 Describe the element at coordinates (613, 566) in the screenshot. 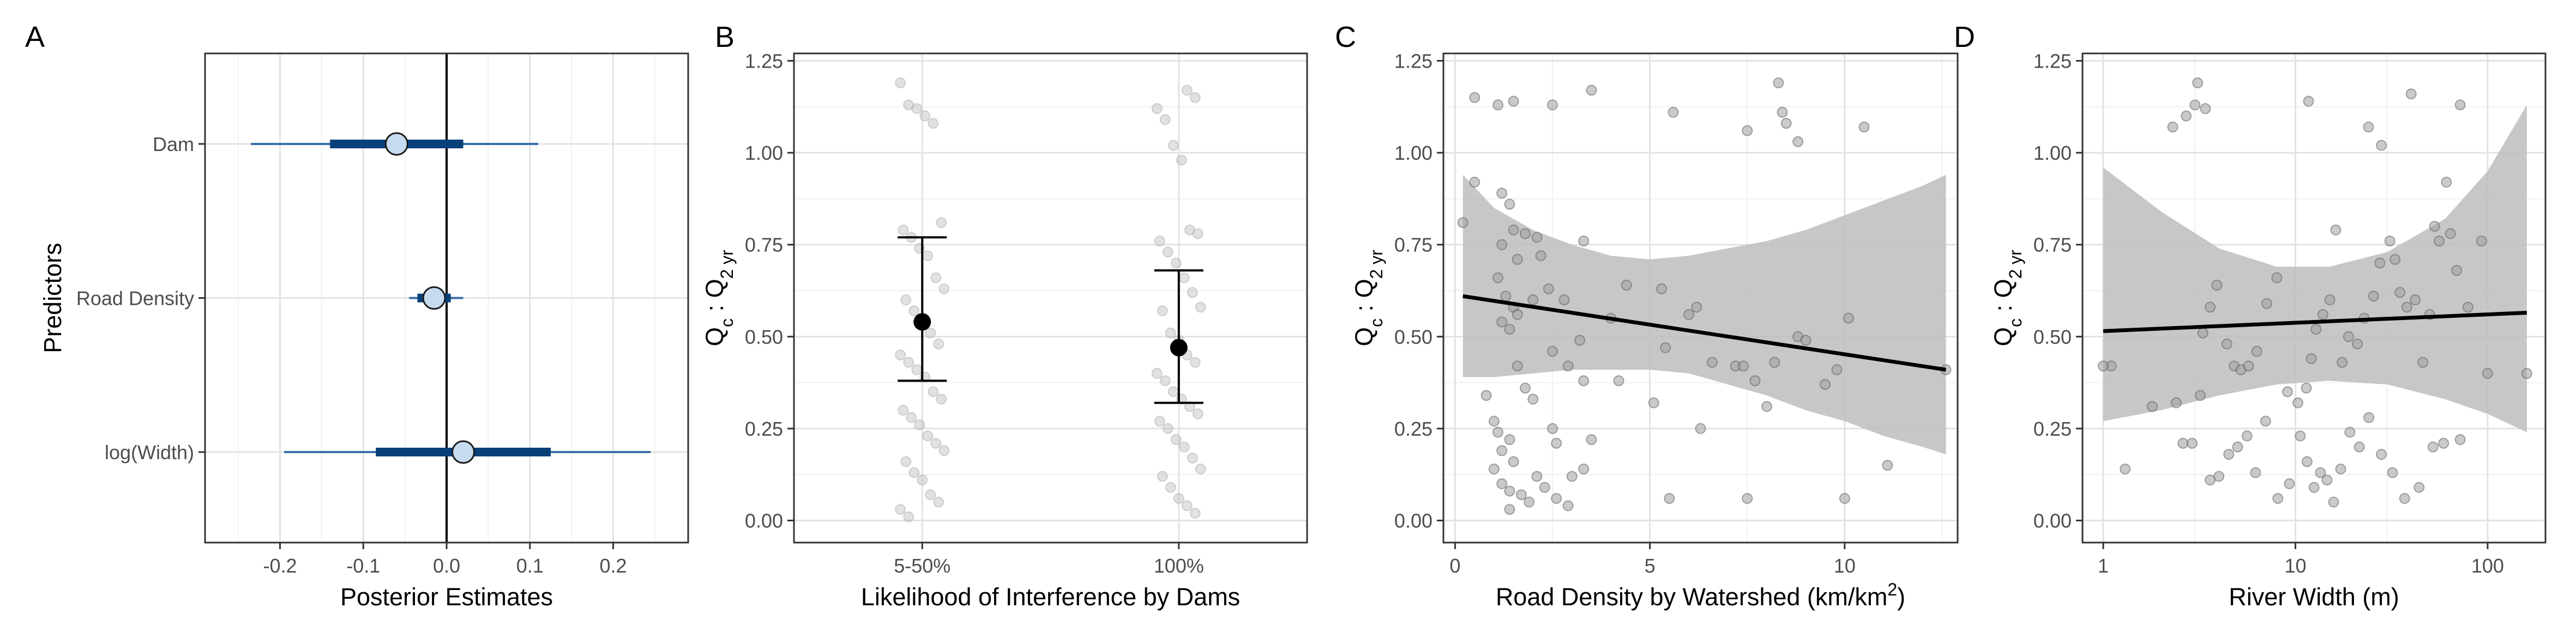

I see `a-x-tick-label: 0.2` at that location.